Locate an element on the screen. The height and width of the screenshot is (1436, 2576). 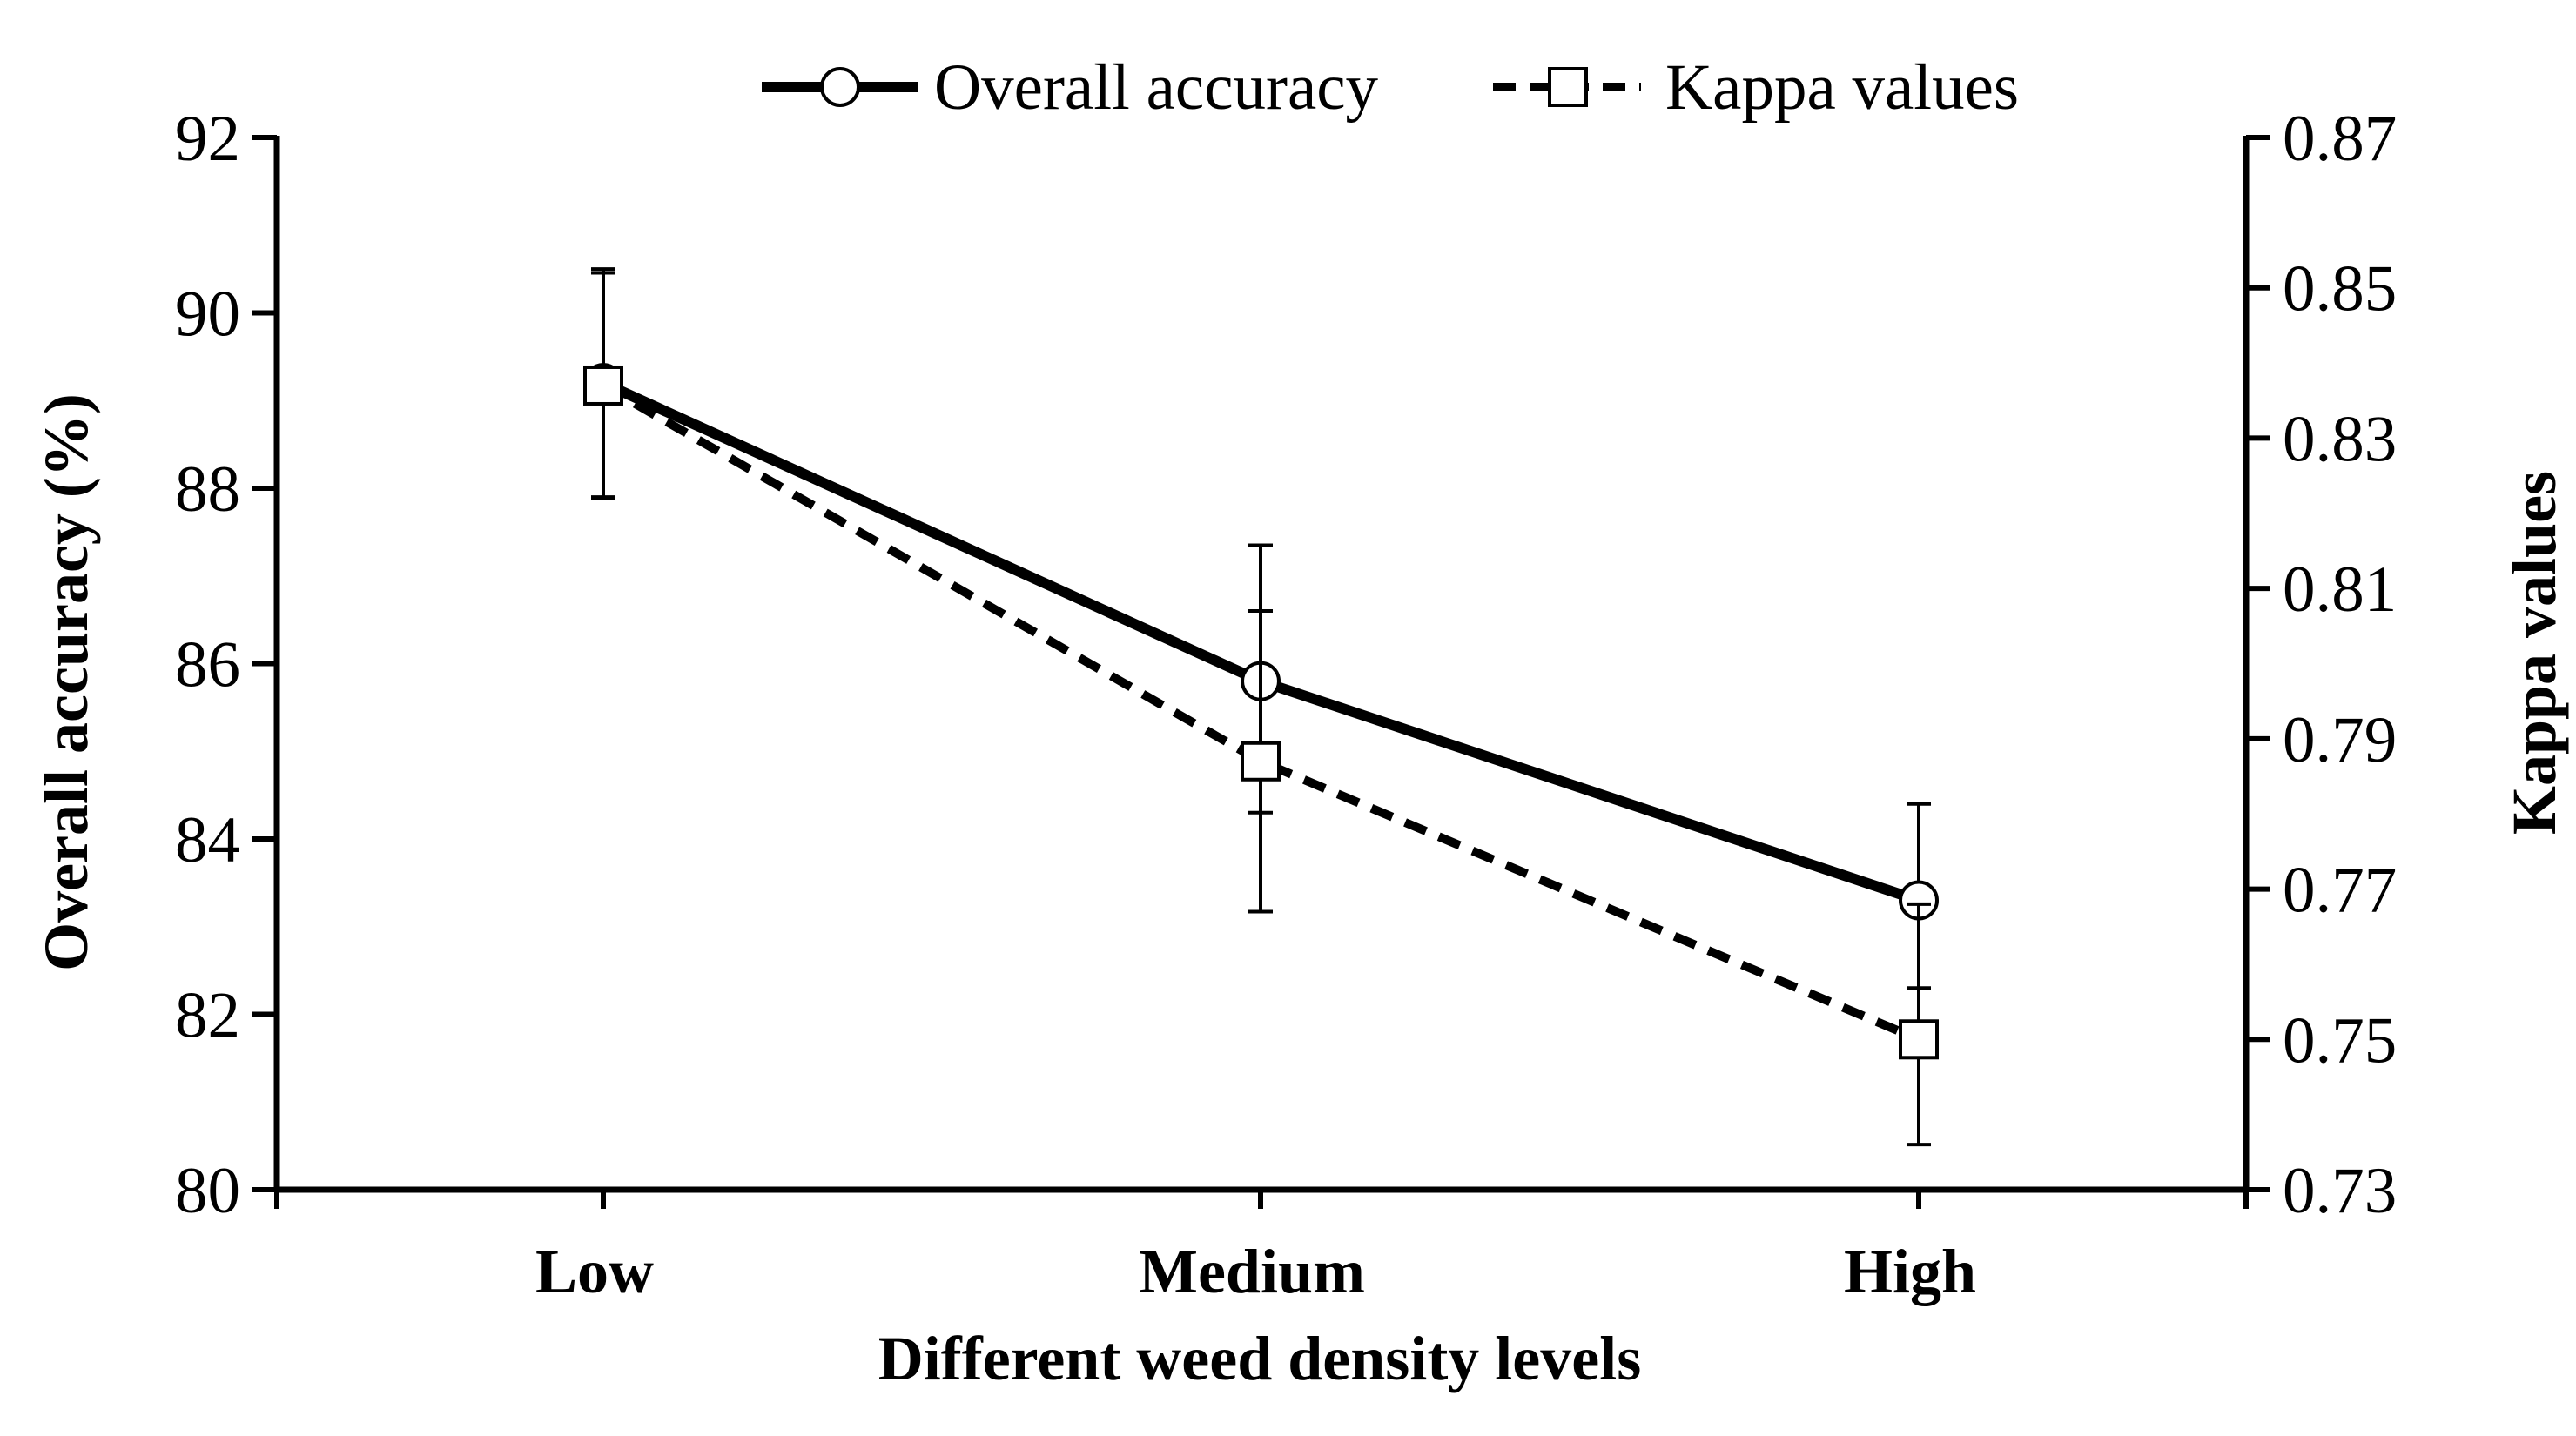
y-tick-label-right: 0.81 is located at coordinates (2340, 590).